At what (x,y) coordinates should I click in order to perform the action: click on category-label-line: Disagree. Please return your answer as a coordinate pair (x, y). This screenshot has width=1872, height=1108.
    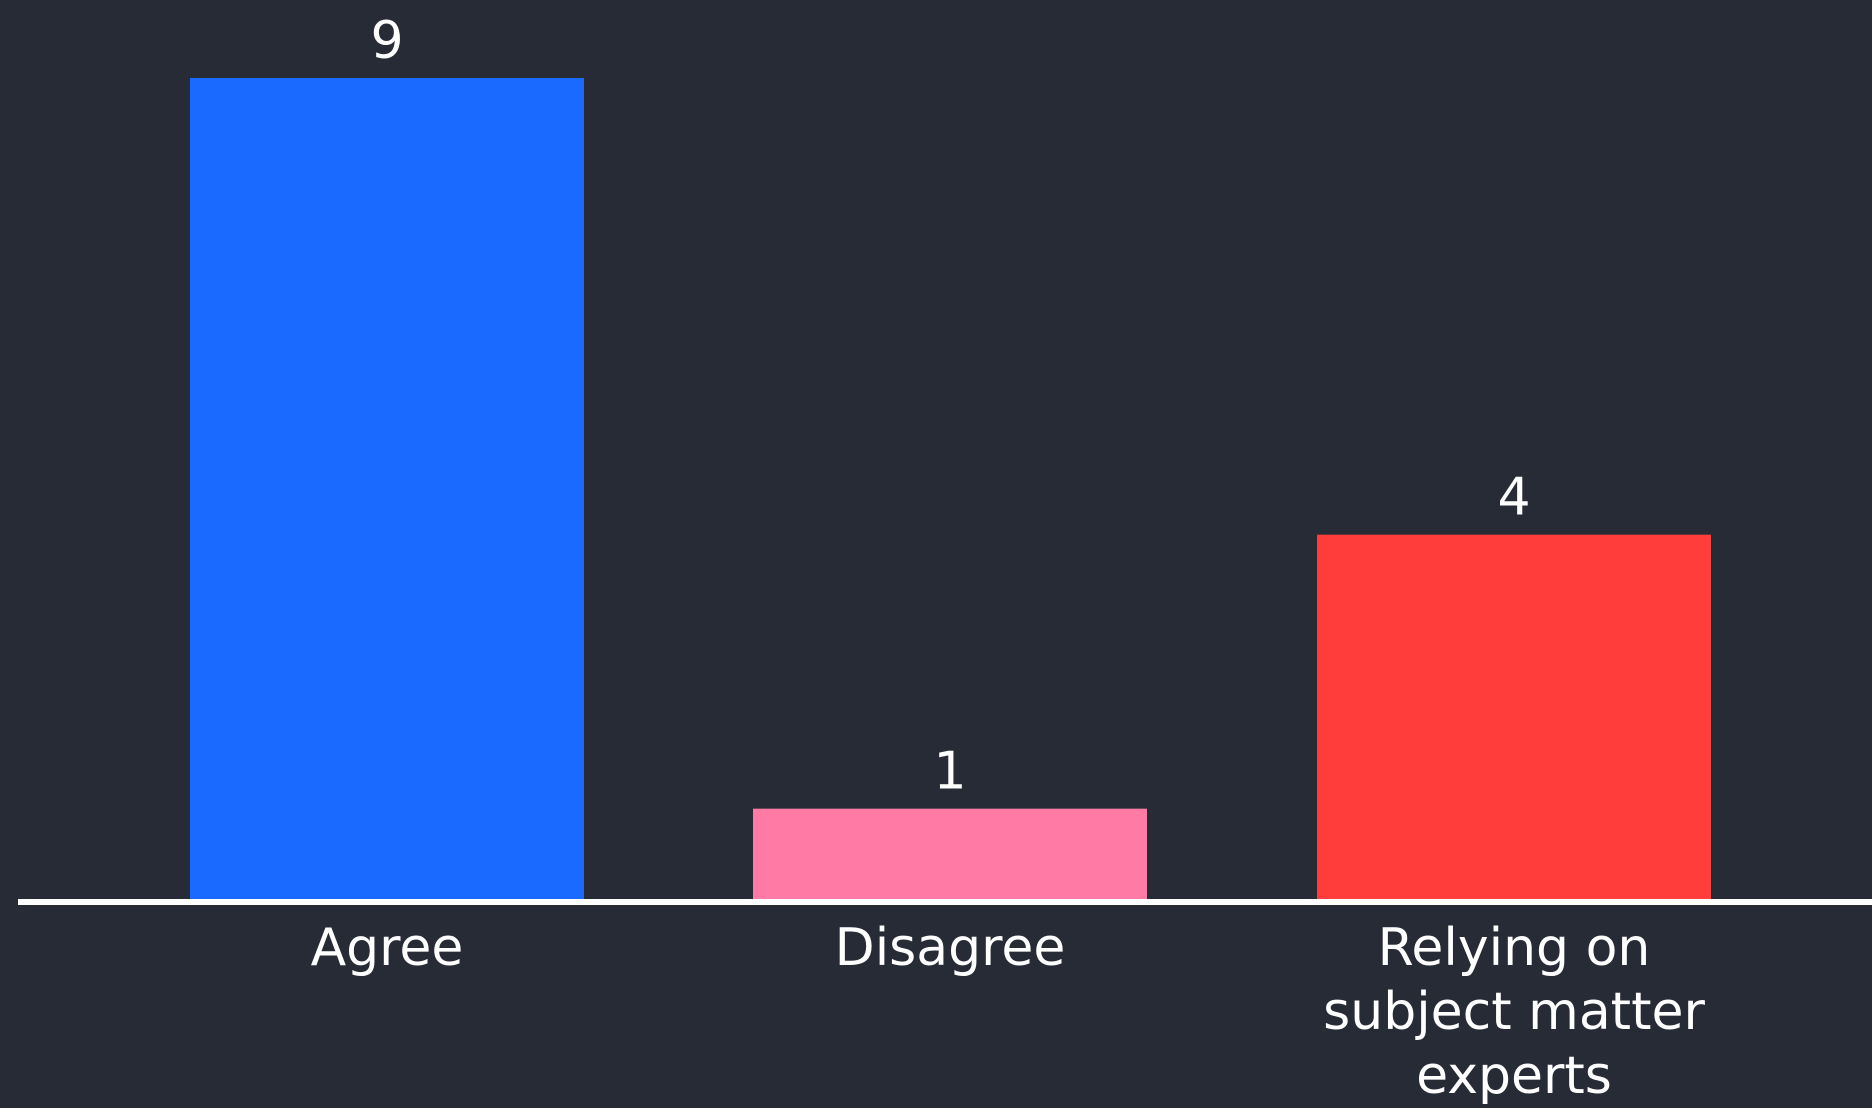
    Looking at the image, I should click on (950, 948).